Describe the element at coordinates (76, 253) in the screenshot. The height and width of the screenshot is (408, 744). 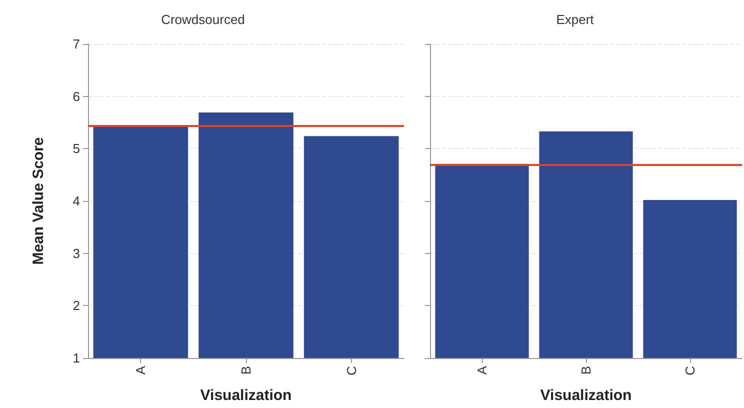
I see `y-tick-label: 3` at that location.